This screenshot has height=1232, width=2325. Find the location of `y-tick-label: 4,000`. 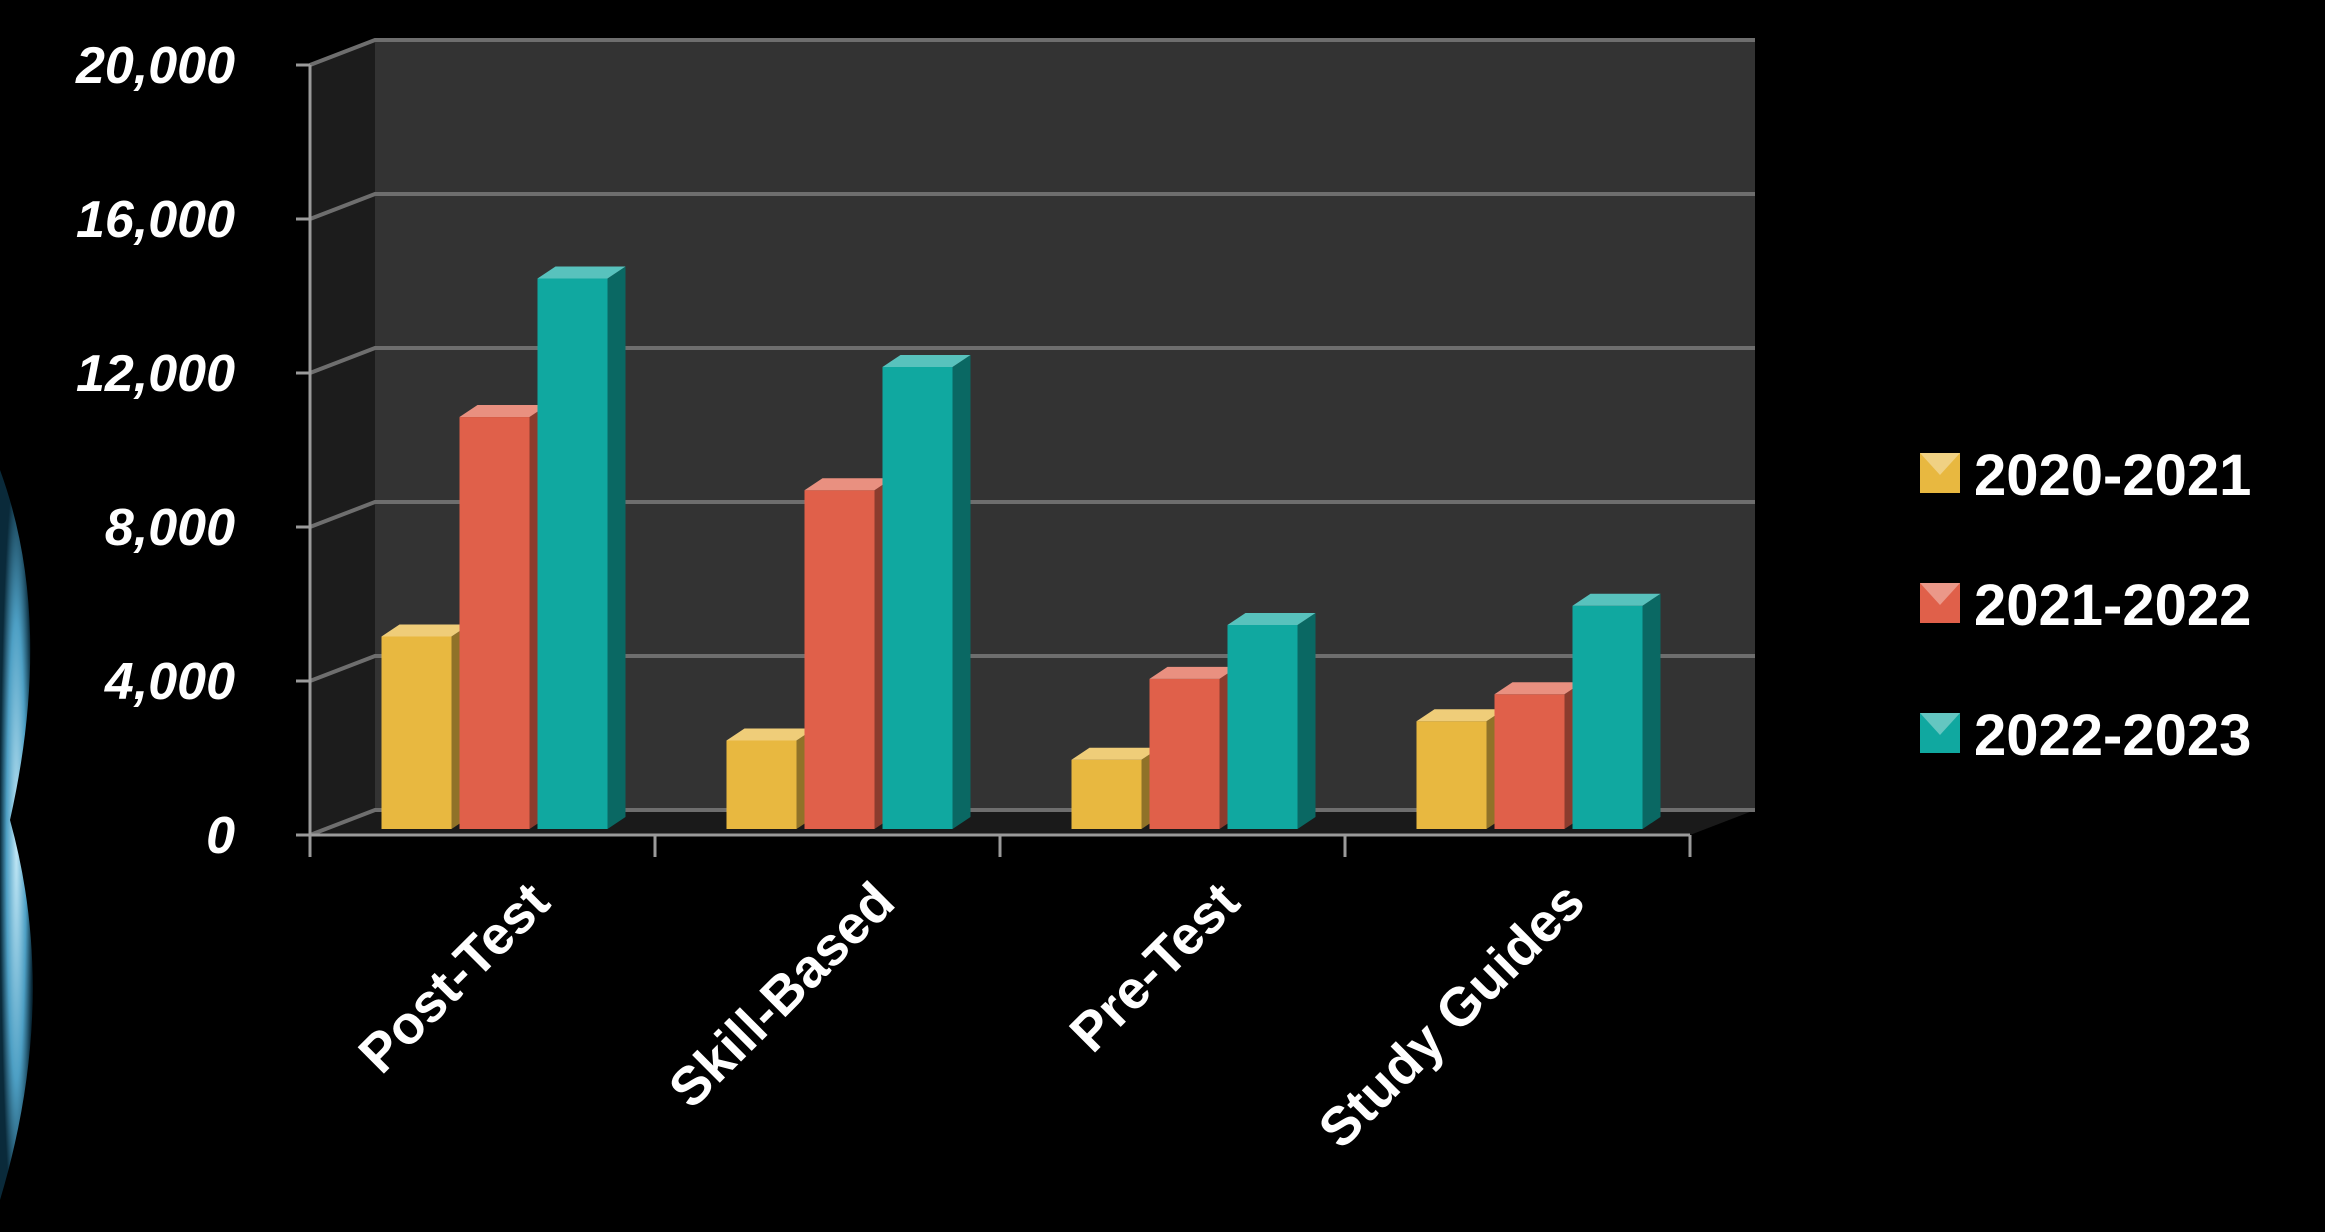

y-tick-label: 4,000 is located at coordinates (169, 682).